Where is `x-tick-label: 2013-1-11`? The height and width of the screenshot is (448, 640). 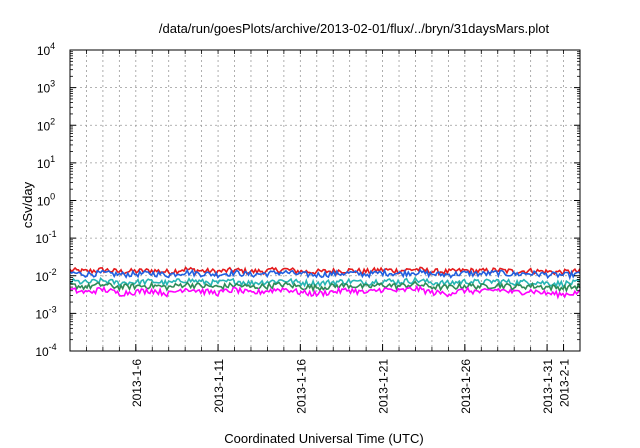
x-tick-label: 2013-1-11 is located at coordinates (219, 386).